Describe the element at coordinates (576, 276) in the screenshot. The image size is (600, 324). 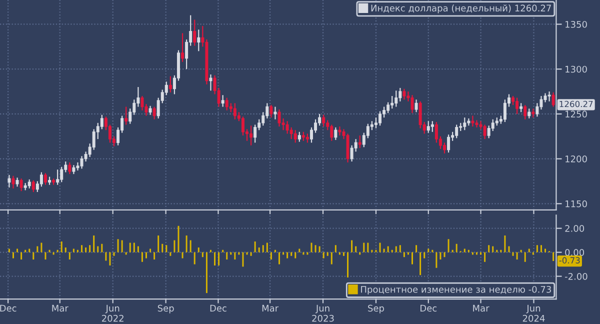
I see `y-tick-label: -2.00` at that location.